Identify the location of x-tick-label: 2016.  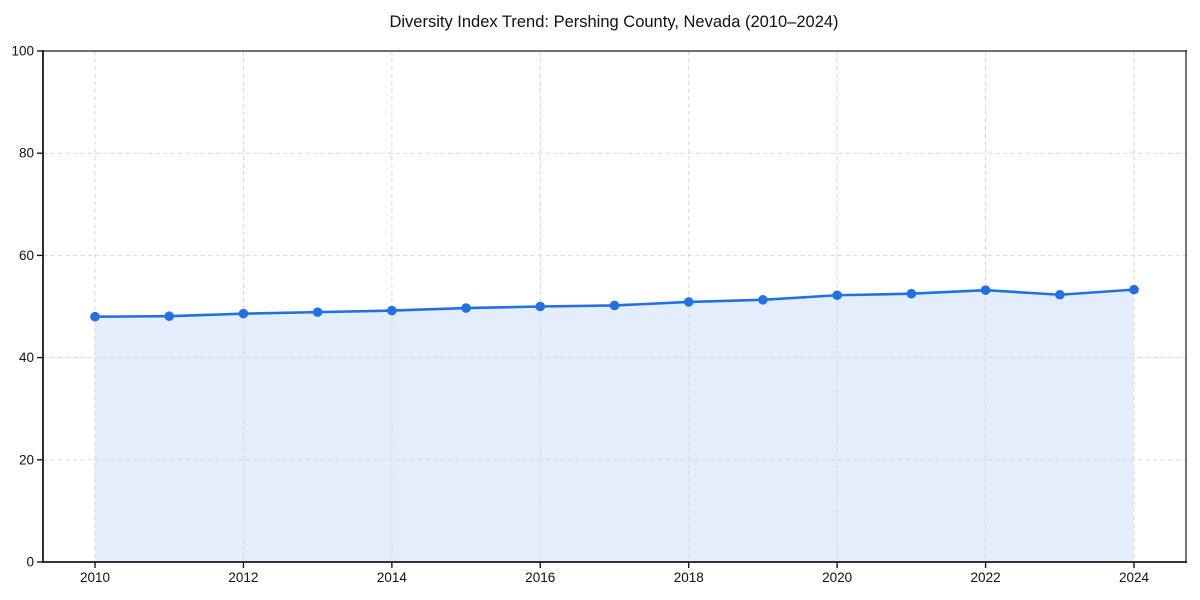
(540, 577).